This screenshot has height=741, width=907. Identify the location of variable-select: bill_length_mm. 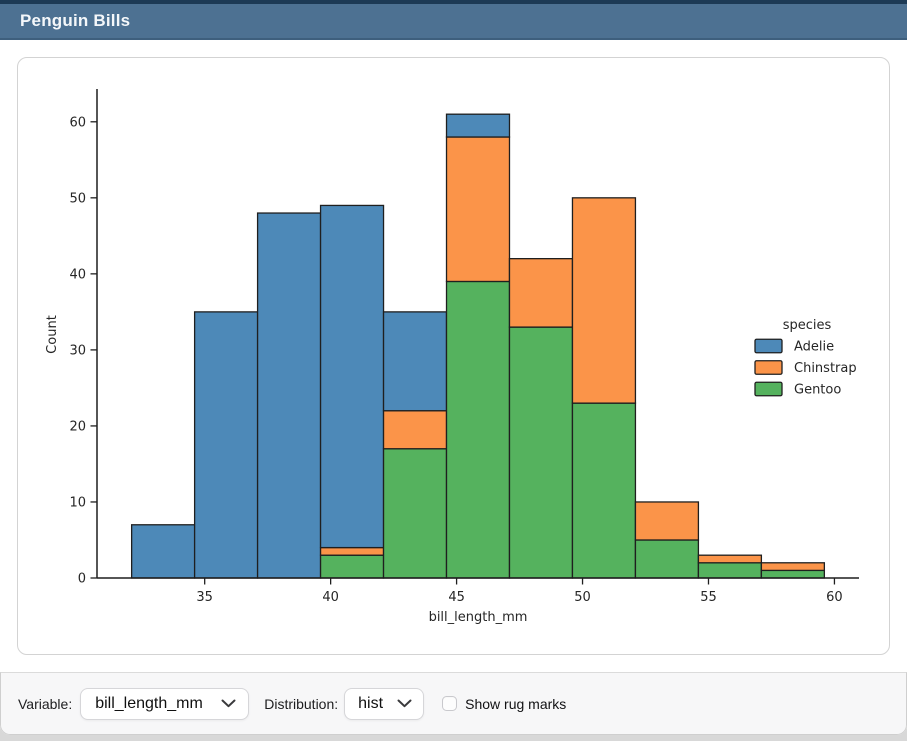
(165, 703).